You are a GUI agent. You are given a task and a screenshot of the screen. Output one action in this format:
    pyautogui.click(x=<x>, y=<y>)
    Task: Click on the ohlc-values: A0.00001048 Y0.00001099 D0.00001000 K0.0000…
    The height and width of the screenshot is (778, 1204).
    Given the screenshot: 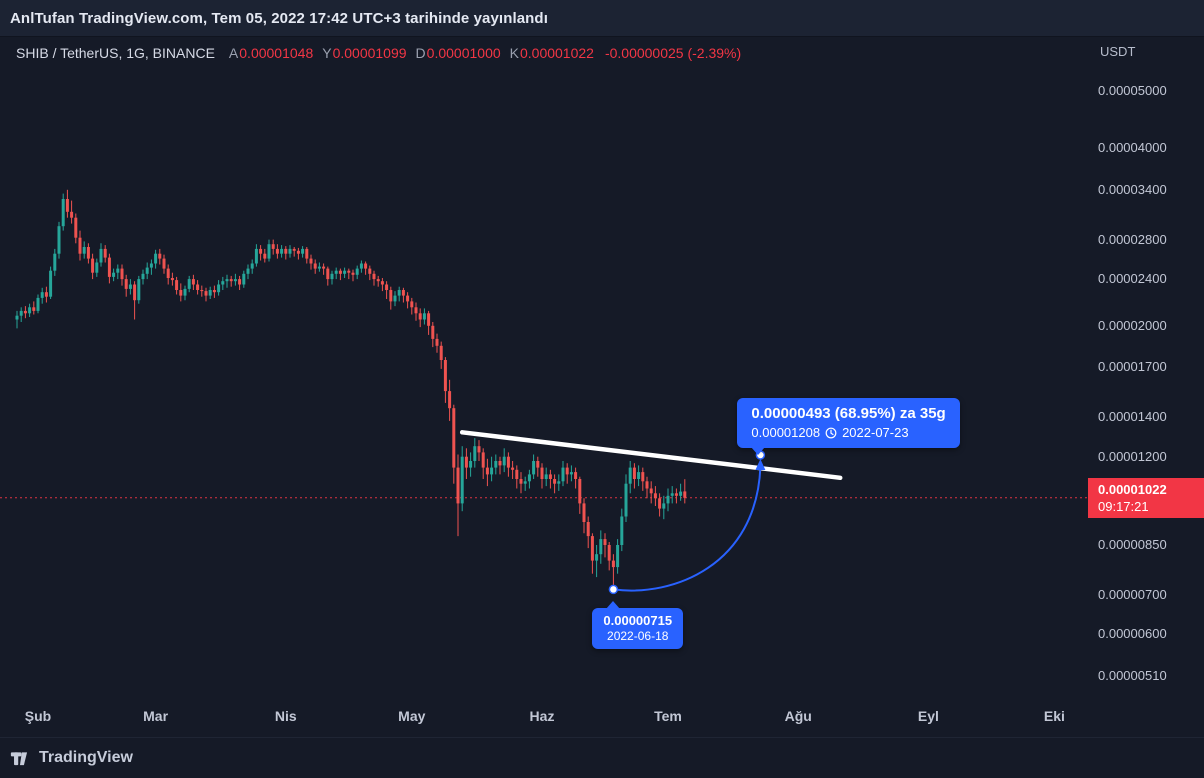 What is the action you would take?
    pyautogui.click(x=416, y=53)
    